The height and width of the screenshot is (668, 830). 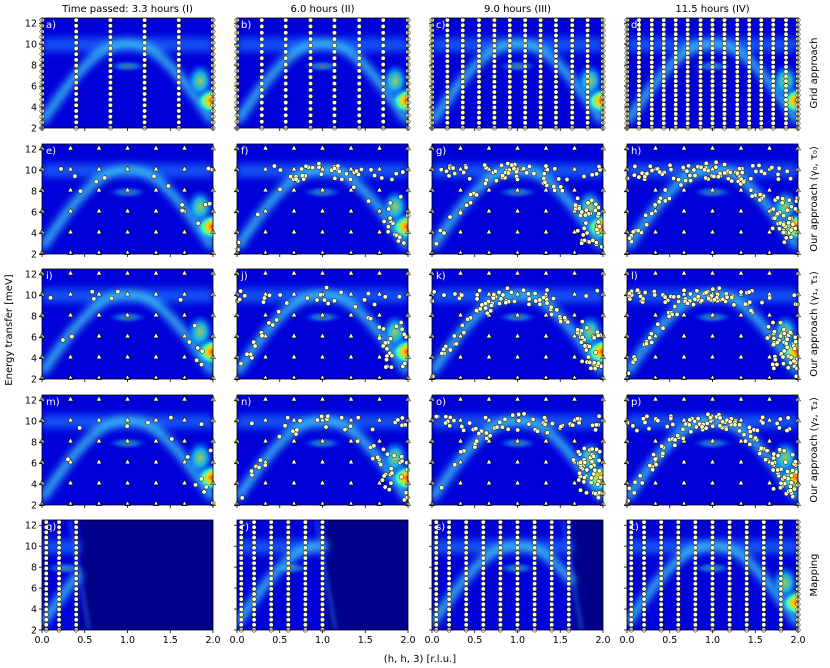 What do you see at coordinates (440, 527) in the screenshot?
I see `panel-label: s)` at bounding box center [440, 527].